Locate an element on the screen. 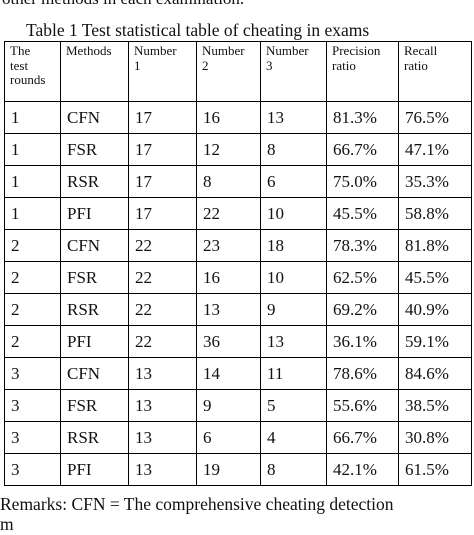  table-cell: 35.3% is located at coordinates (435, 181).